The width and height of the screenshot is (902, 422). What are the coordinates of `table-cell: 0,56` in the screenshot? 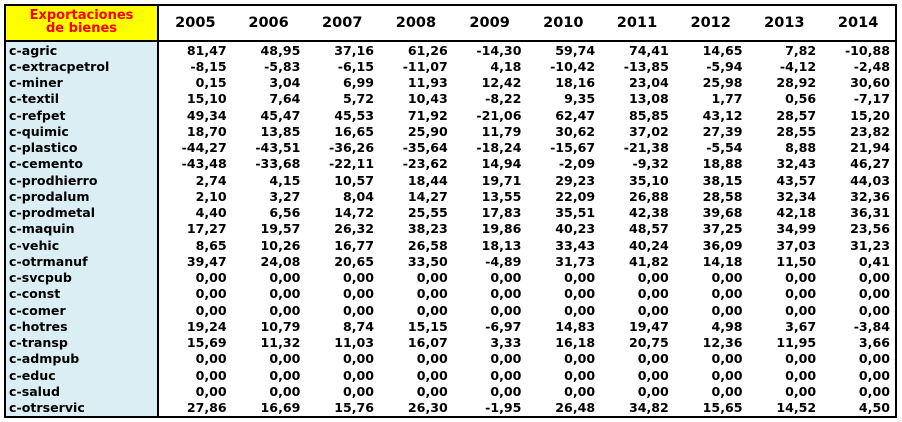 It's located at (801, 99).